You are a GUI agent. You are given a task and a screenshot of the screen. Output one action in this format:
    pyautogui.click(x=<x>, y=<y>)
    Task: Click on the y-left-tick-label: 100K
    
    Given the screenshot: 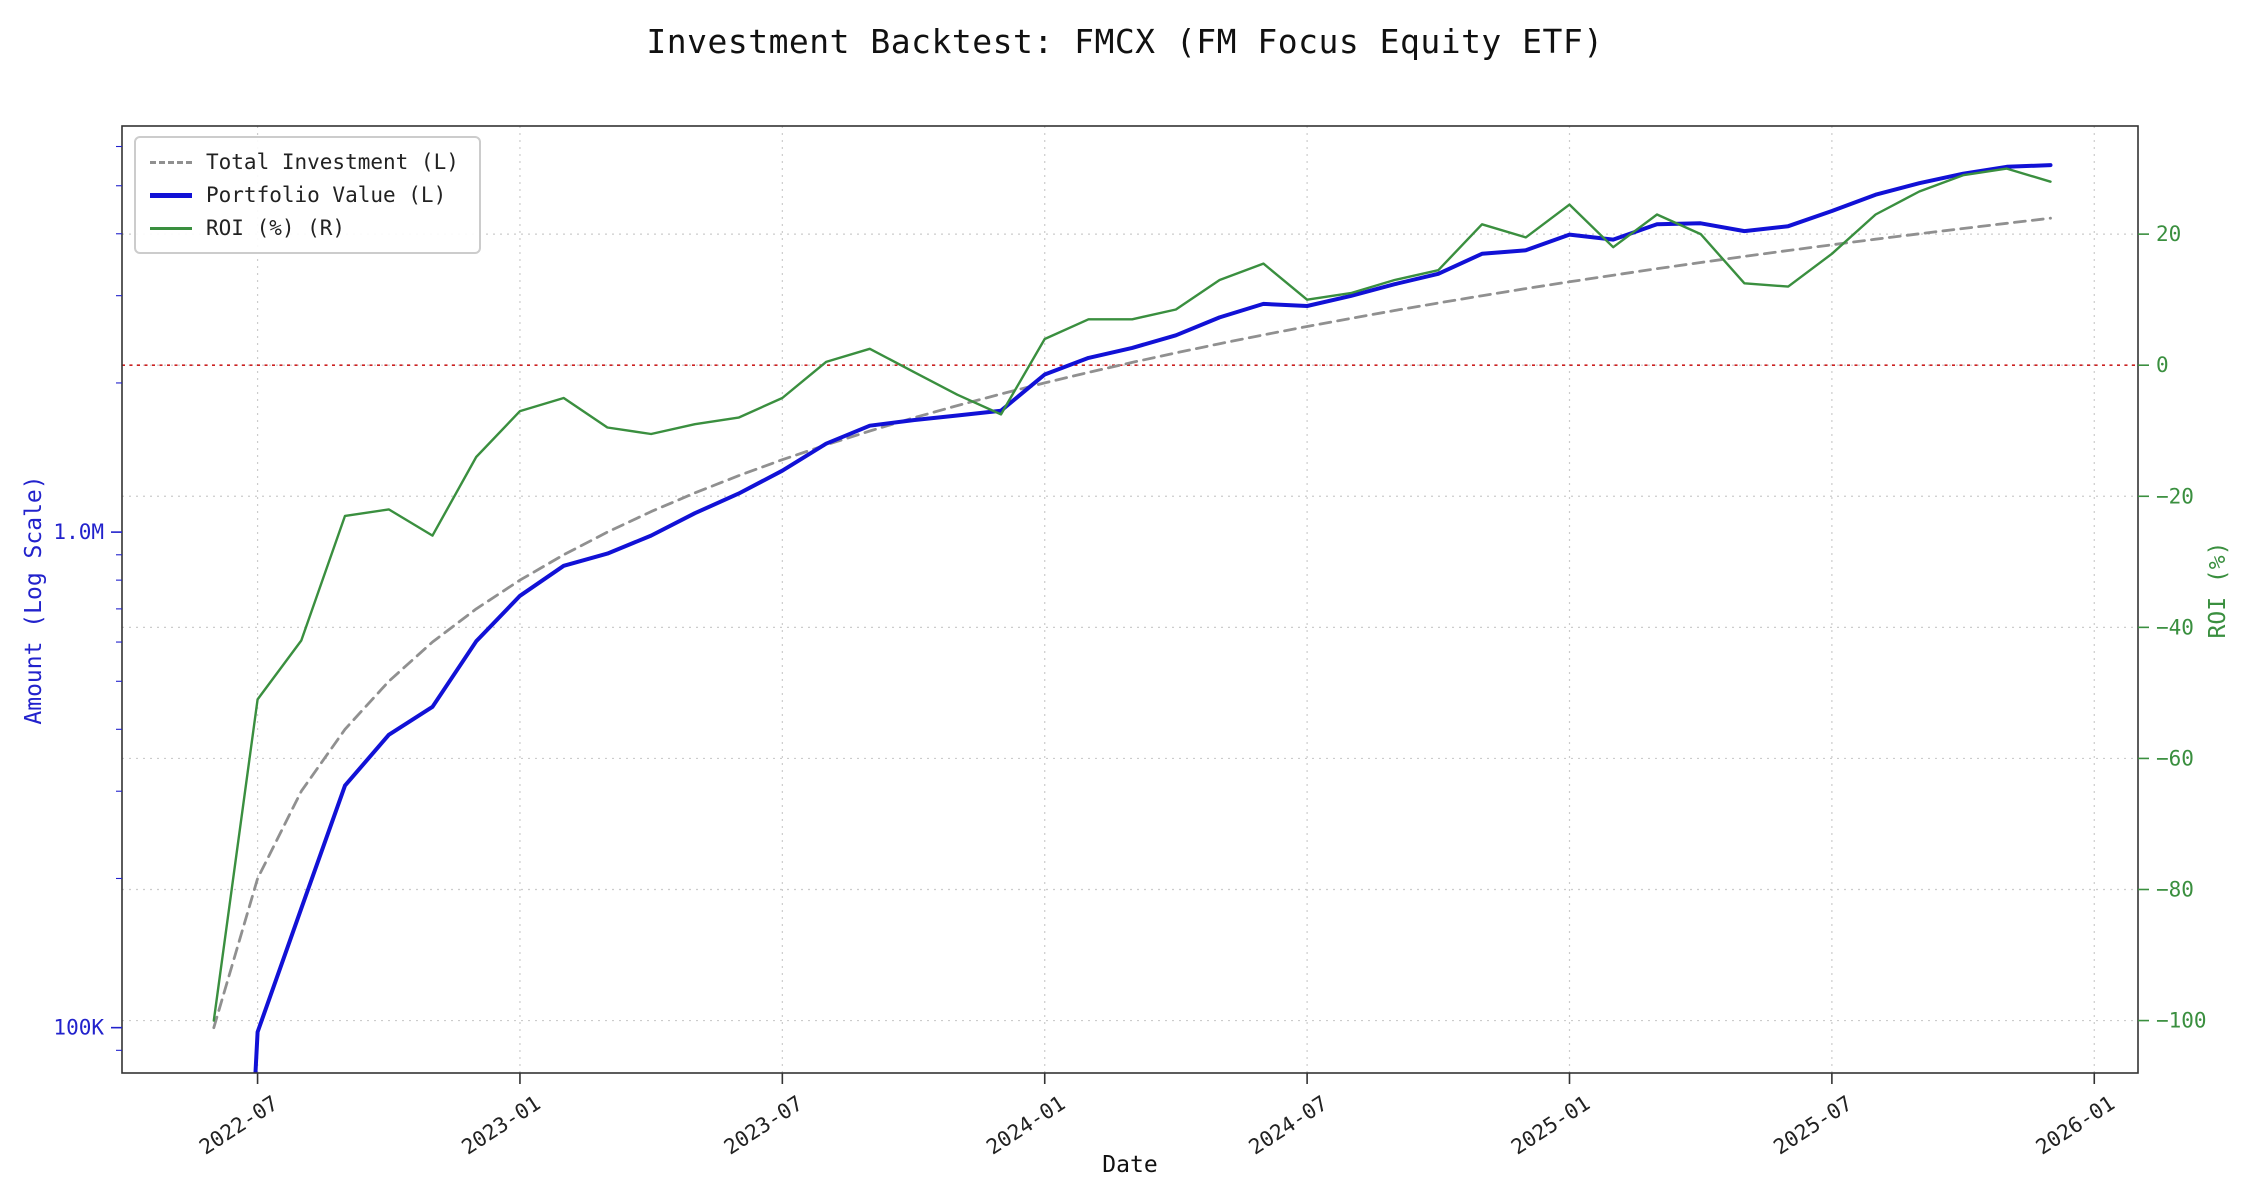 What is the action you would take?
    pyautogui.click(x=78, y=1028)
    